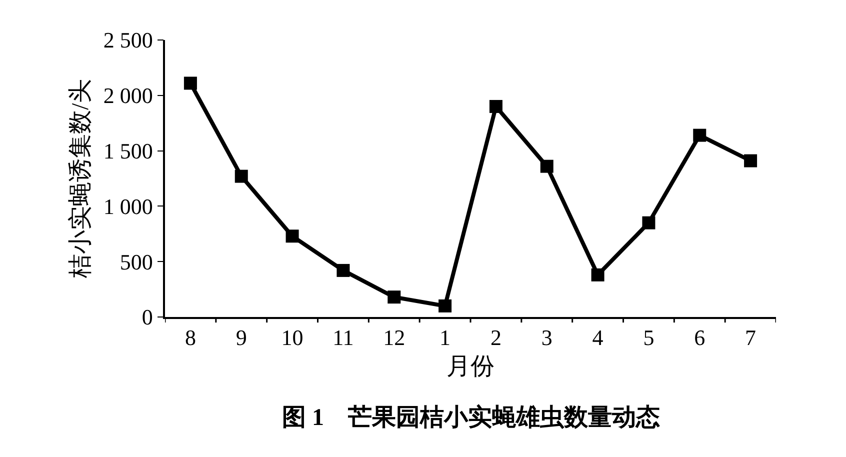 The image size is (846, 457). What do you see at coordinates (750, 337) in the screenshot?
I see `x-tick-label: 7` at bounding box center [750, 337].